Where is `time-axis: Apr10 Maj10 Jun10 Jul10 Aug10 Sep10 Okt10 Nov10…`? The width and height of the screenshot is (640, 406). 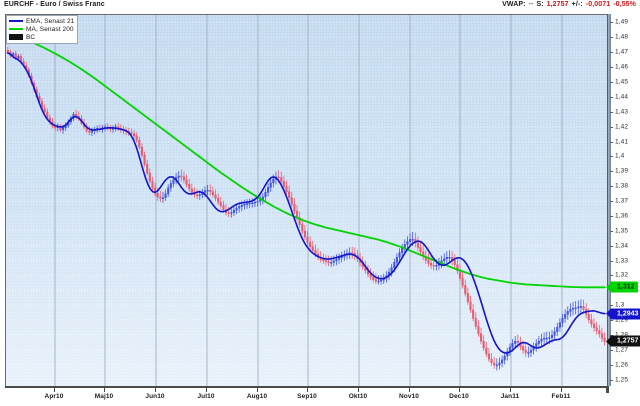
time-axis: Apr10 Maj10 Jun10 Jul10 Aug10 Sep10 Okt10 Nov10… is located at coordinates (322, 396).